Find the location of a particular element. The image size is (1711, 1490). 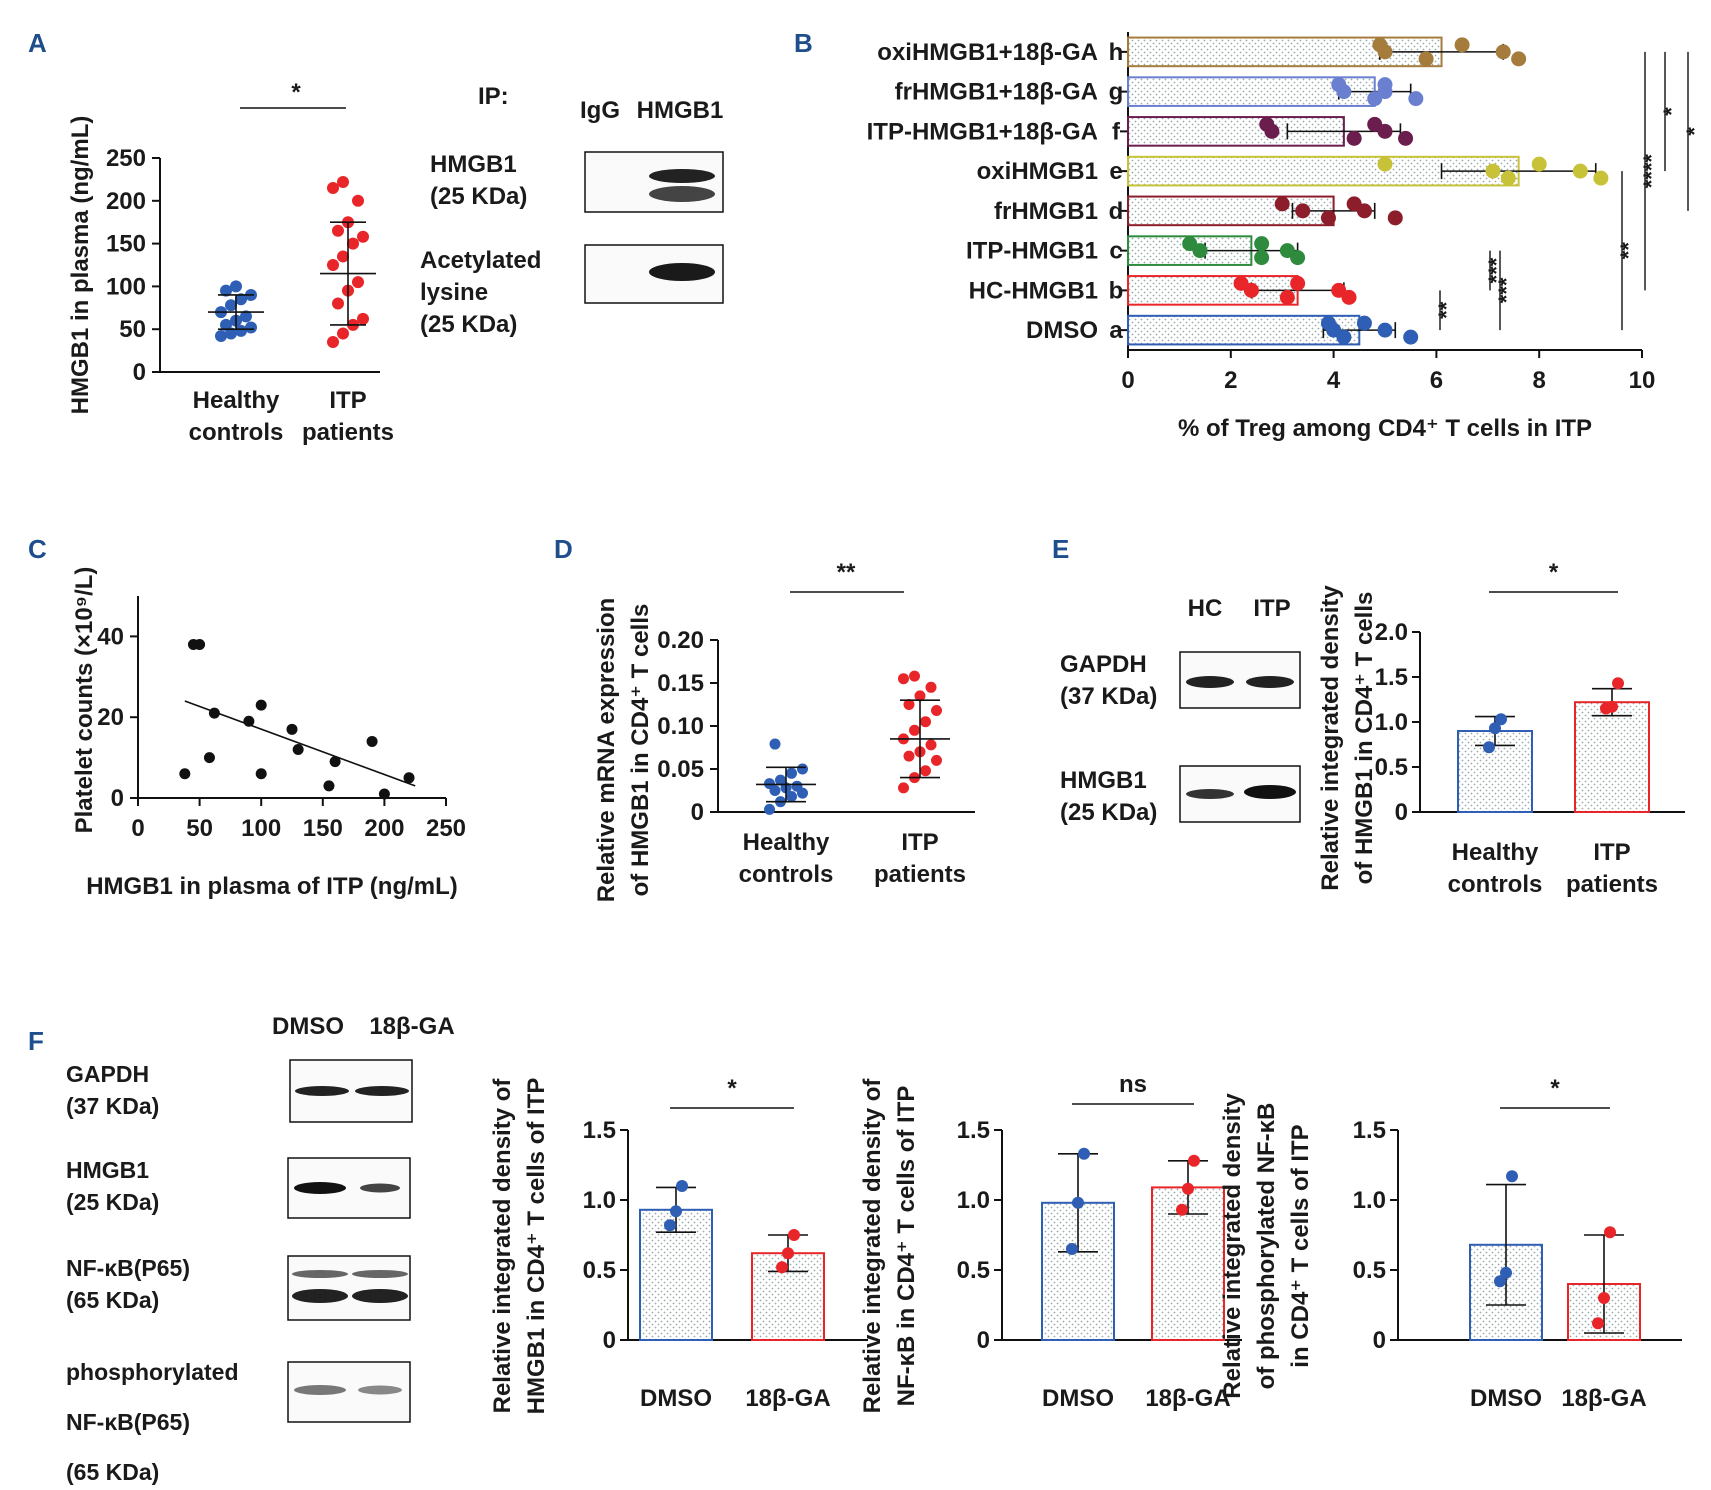

significance-label-e: * is located at coordinates (1554, 572).